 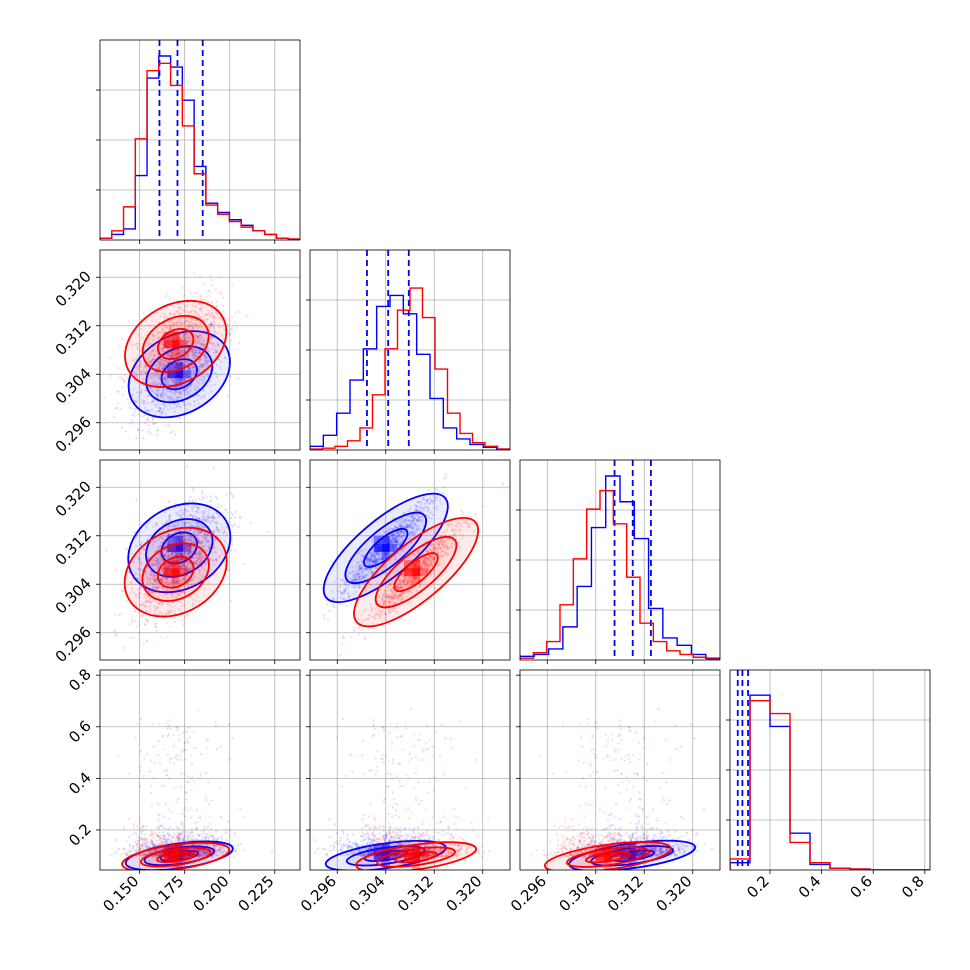 I want to click on x-tick-label: 0.200, so click(x=210, y=893).